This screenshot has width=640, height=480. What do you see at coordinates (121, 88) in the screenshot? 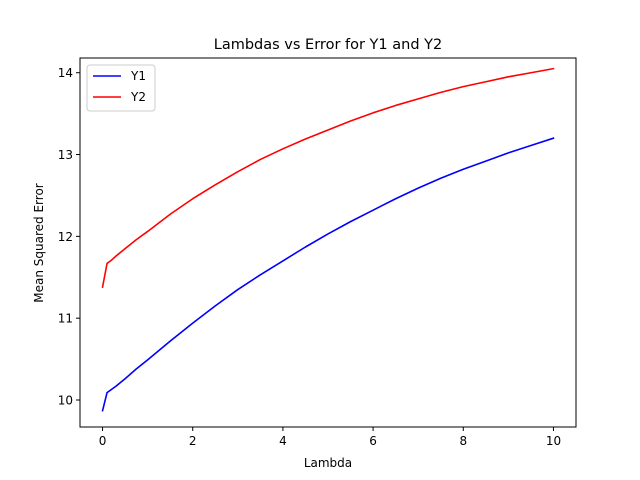
I see `legend: Y1 Y2` at bounding box center [121, 88].